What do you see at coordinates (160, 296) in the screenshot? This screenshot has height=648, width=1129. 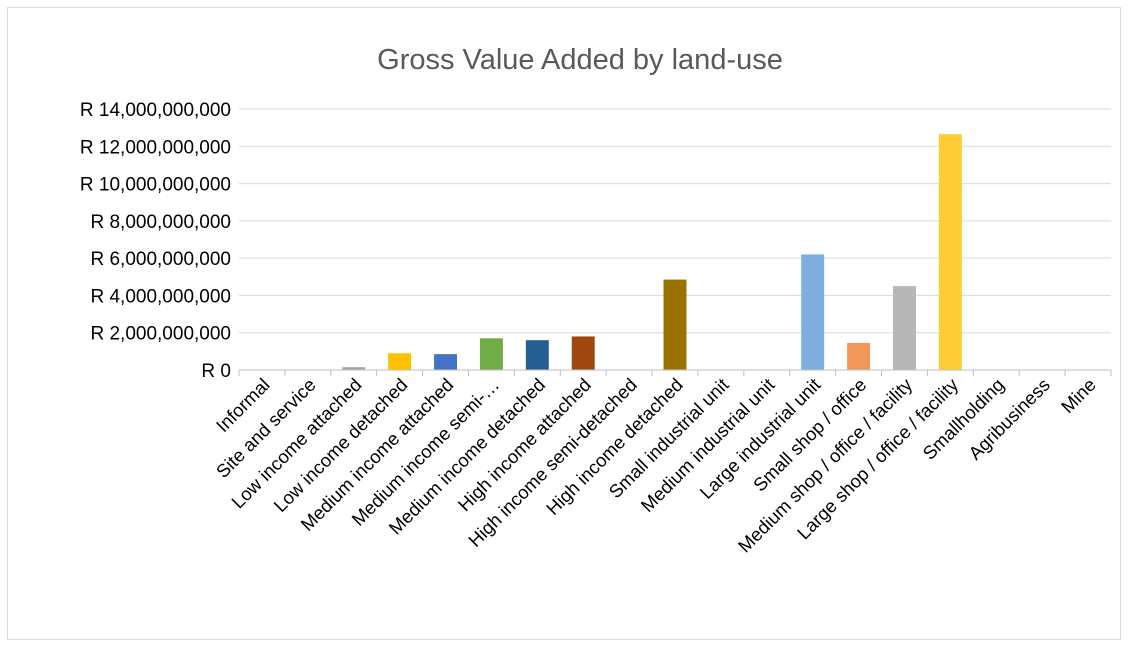 I see `y-tick-label: R 4,000,000,000` at bounding box center [160, 296].